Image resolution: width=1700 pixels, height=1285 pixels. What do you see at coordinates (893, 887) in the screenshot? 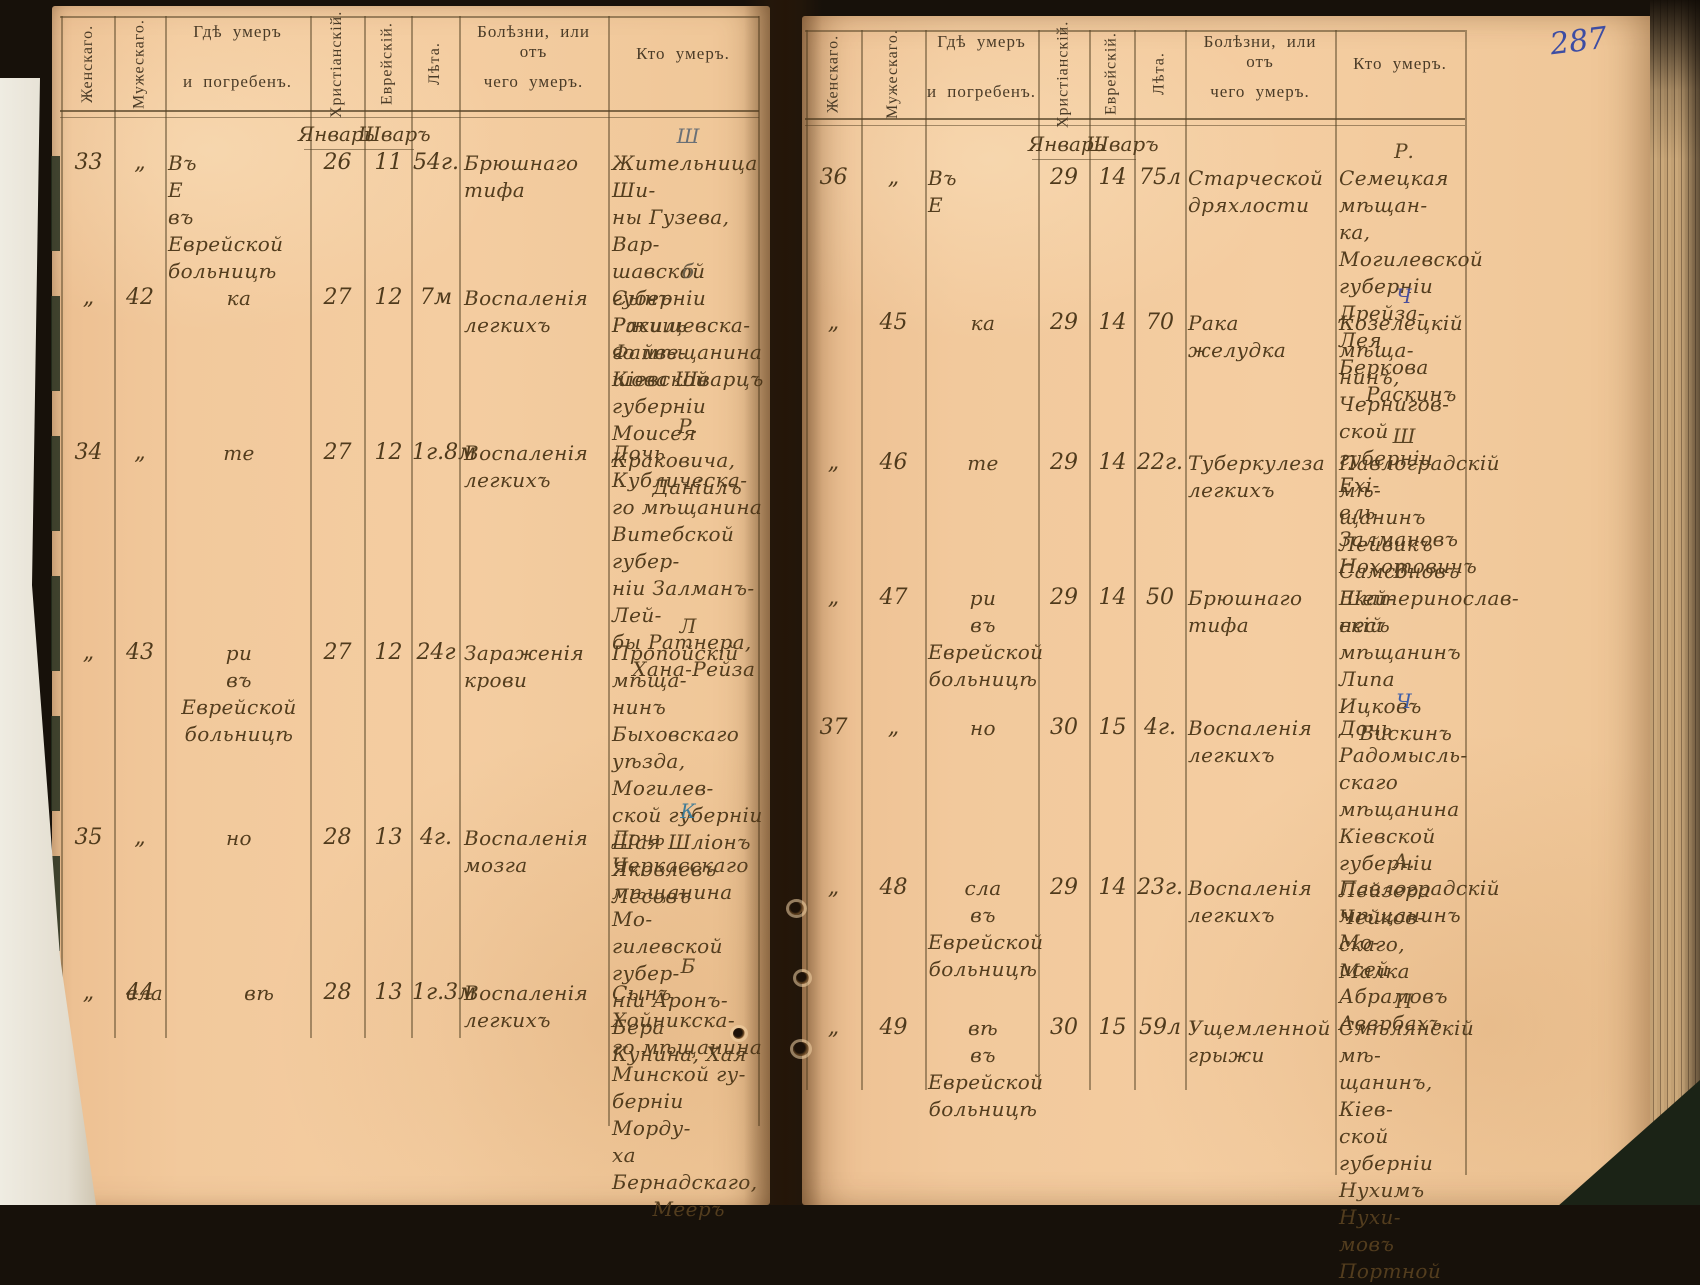
I see `cell-male-number: 48` at bounding box center [893, 887].